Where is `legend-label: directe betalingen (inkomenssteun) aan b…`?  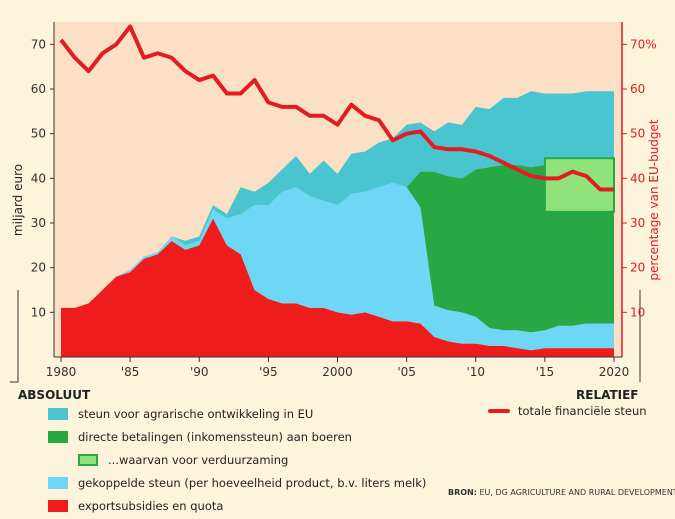
legend-label: directe betalingen (inkomenssteun) aan b… is located at coordinates (215, 437).